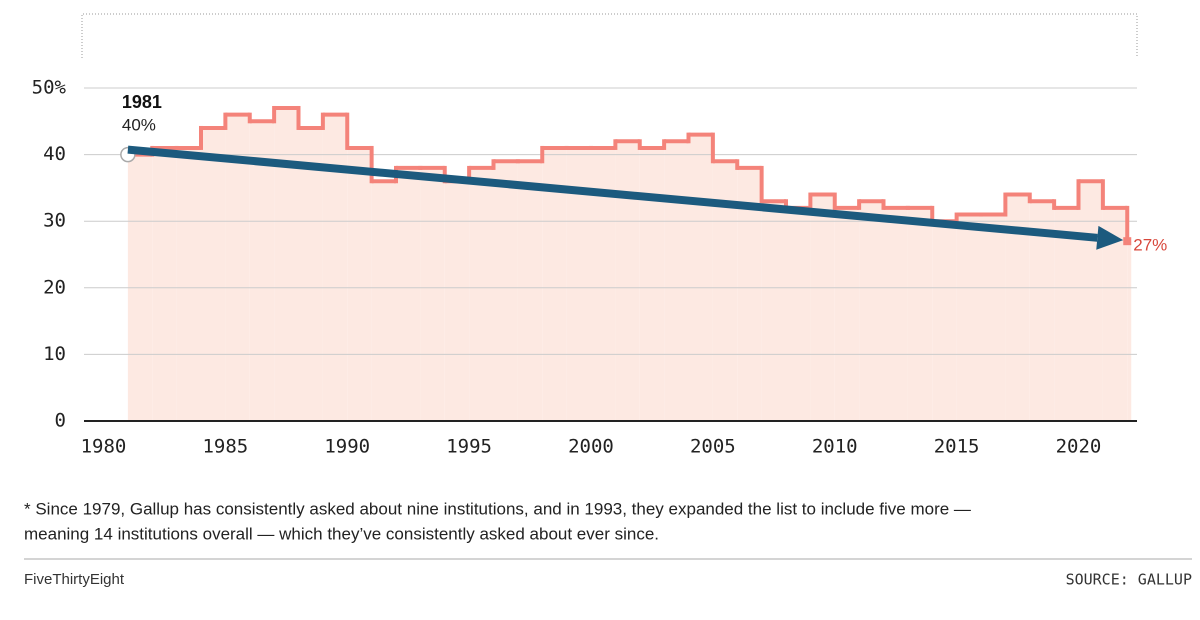 The height and width of the screenshot is (620, 1200). Describe the element at coordinates (1110, 237) in the screenshot. I see `trend-arrowhead` at that location.